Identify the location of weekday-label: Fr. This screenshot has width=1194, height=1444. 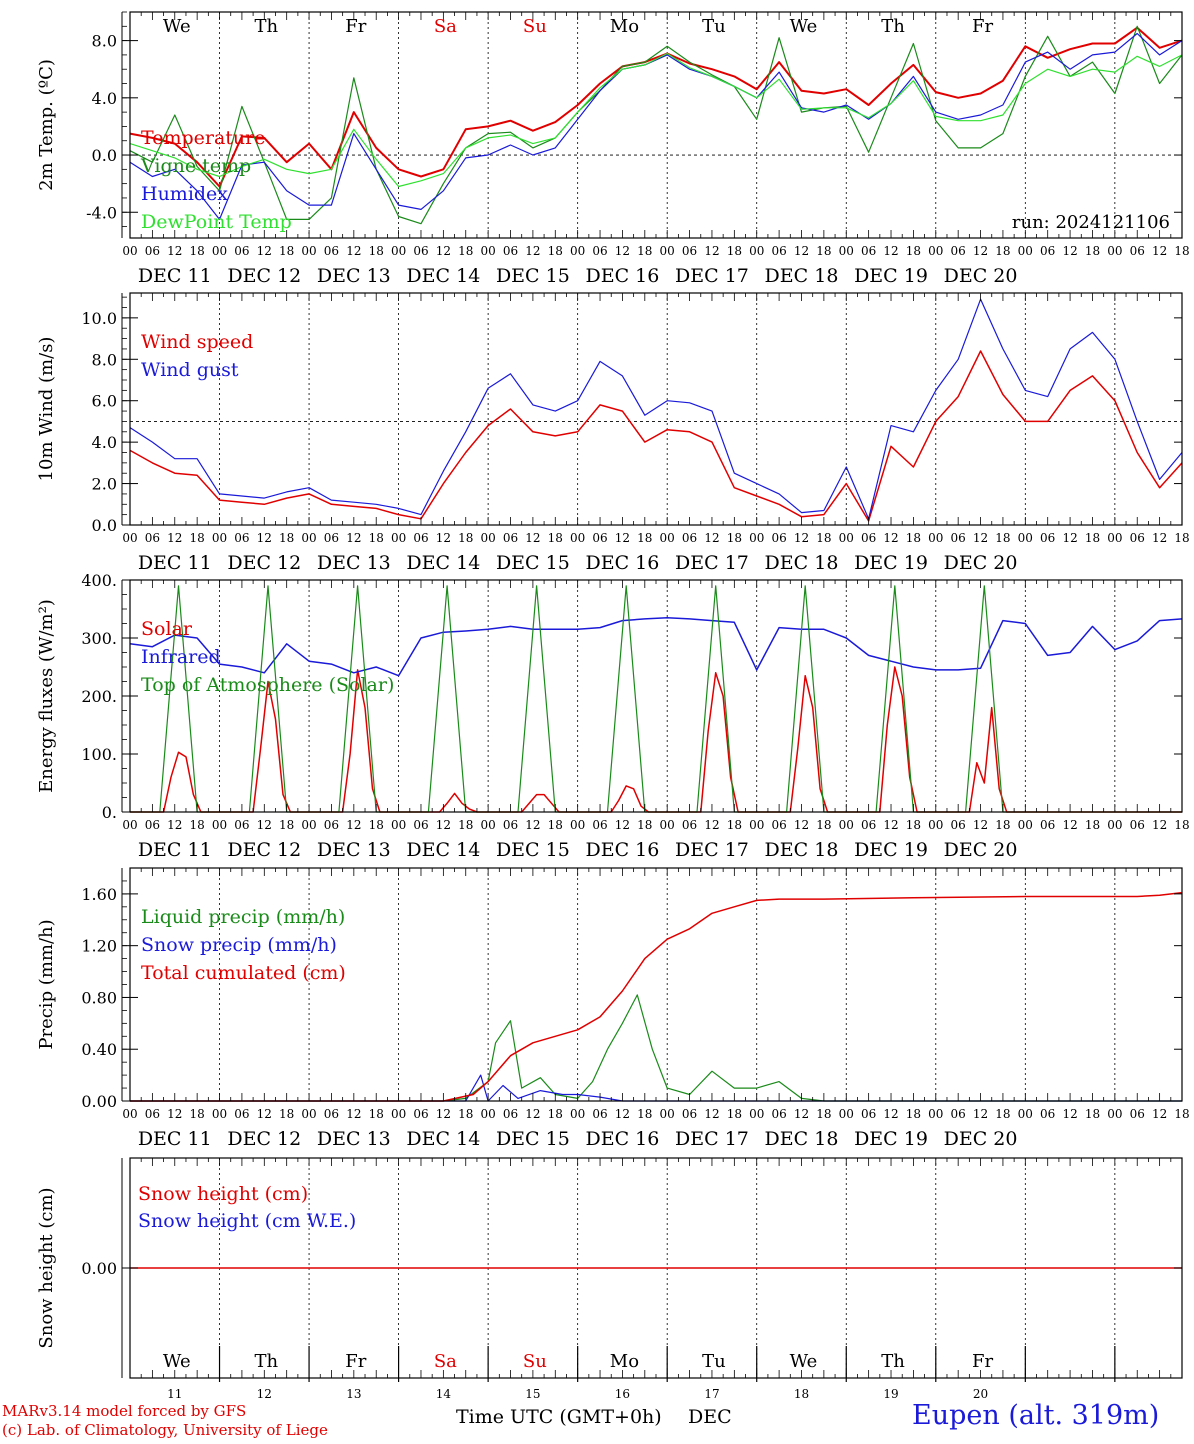
(355, 26).